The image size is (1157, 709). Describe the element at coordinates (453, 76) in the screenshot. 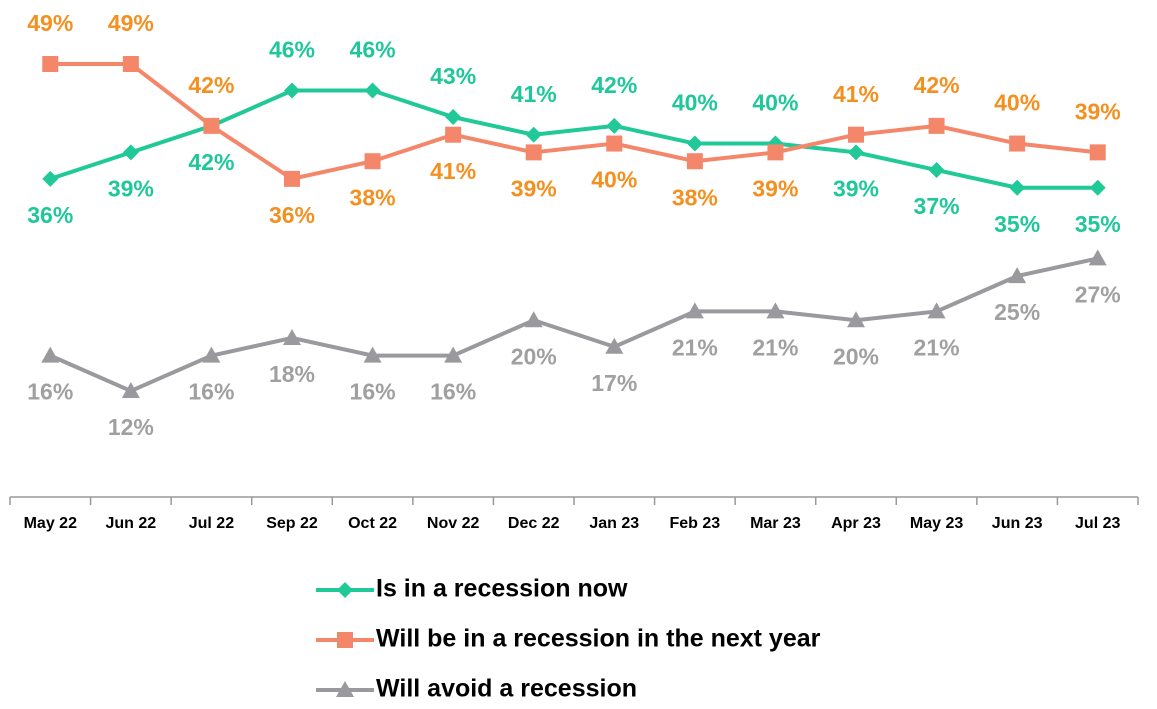

I see `data-label: 43%` at that location.